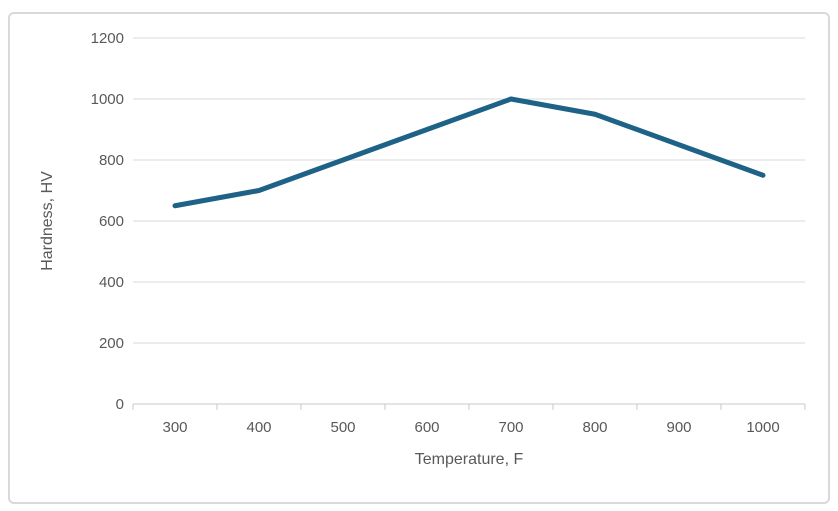 The height and width of the screenshot is (511, 838). What do you see at coordinates (342, 427) in the screenshot?
I see `x-tick-label: 500` at bounding box center [342, 427].